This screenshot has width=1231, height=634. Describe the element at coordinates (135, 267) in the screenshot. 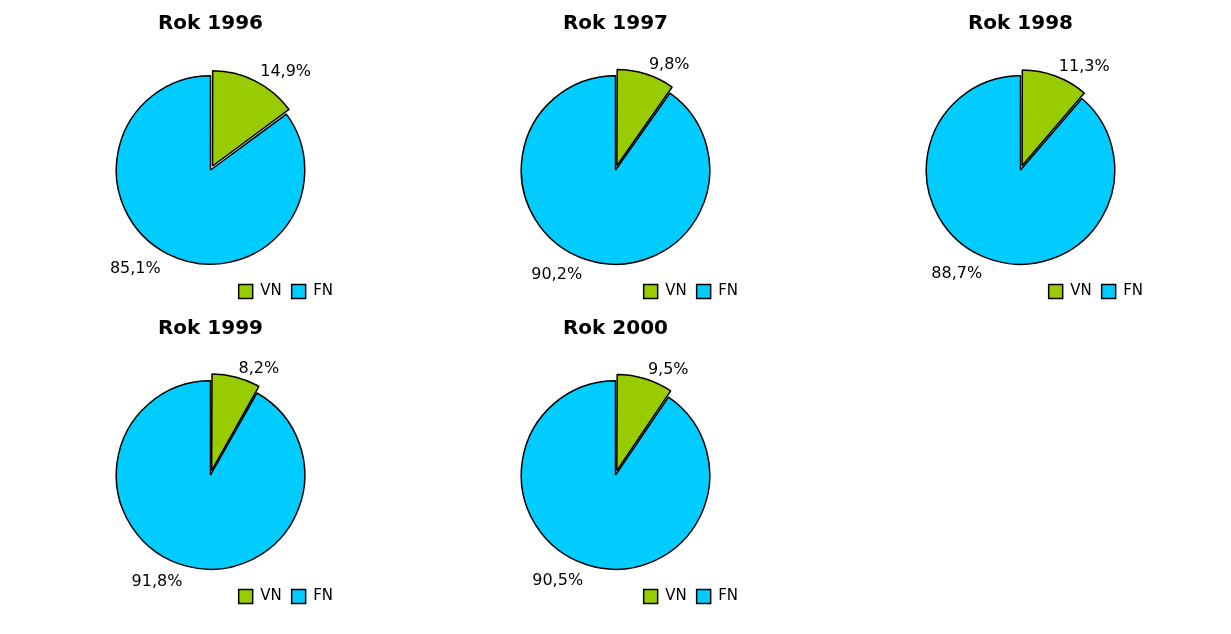

I see `data-label: 85,1%` at that location.